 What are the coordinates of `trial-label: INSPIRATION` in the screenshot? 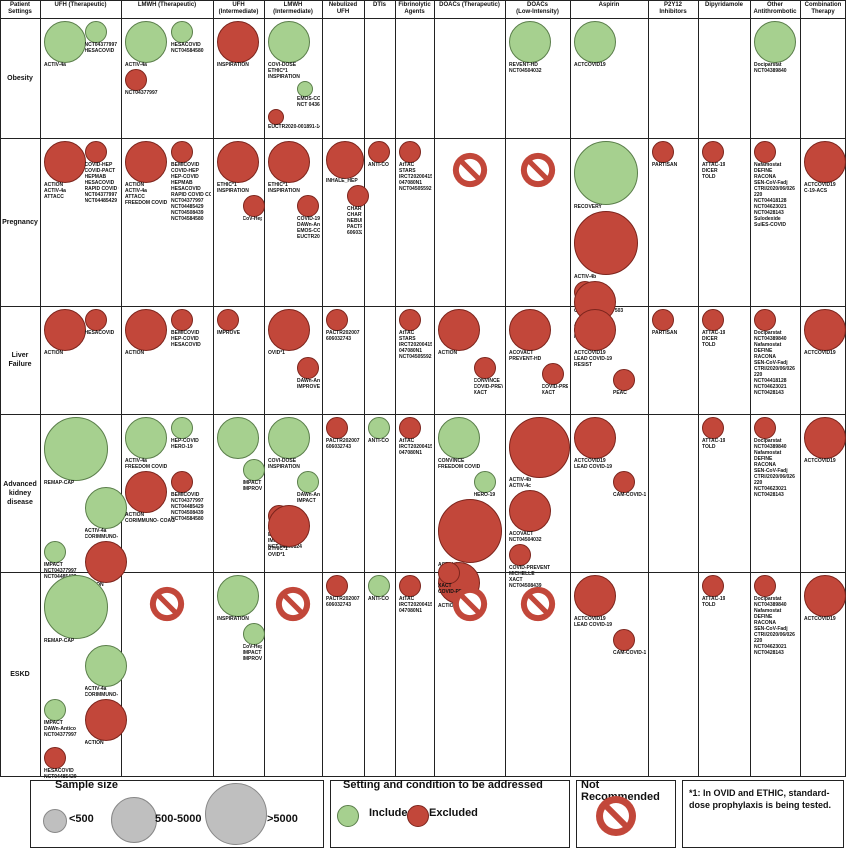 It's located at (233, 619).